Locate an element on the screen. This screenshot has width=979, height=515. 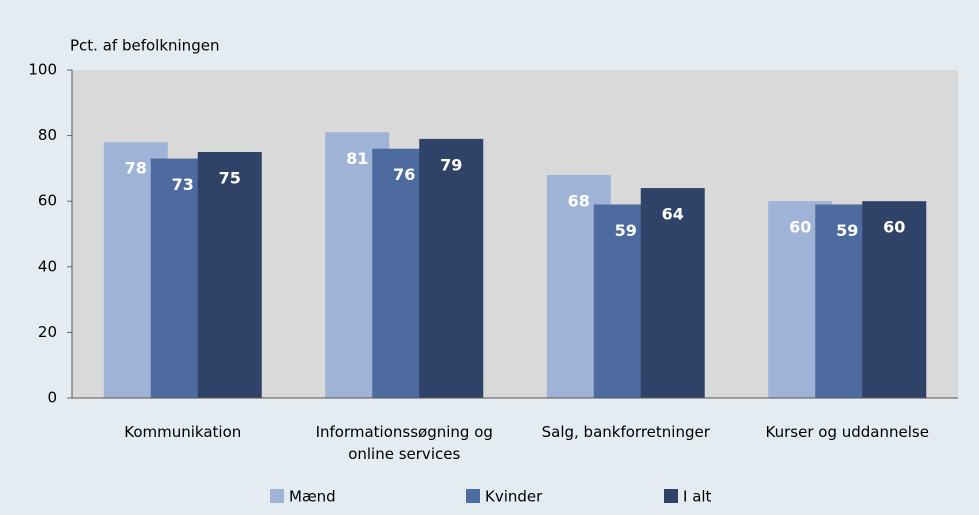
data-label: 81 is located at coordinates (357, 158).